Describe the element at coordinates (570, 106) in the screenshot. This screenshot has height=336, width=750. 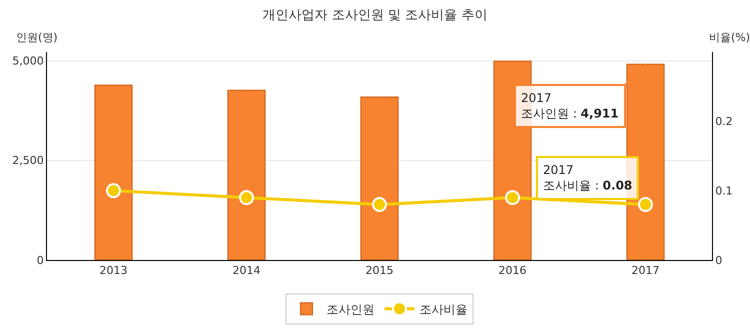
I see `annotation: 2017 조사인원 : 4,911` at that location.